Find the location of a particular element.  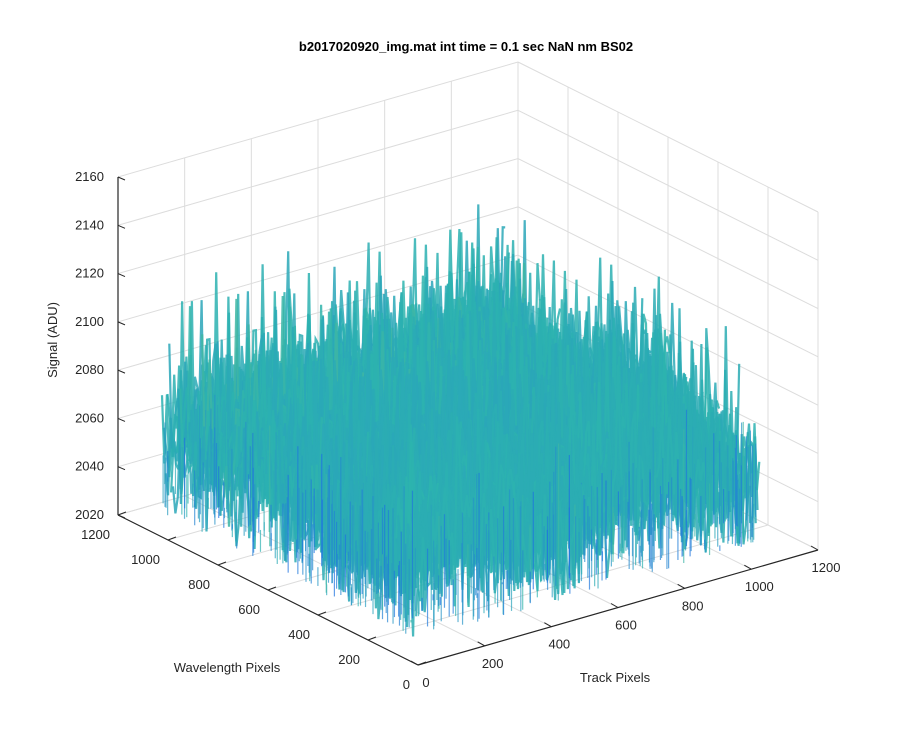

surface-row is located at coordinates (588, 485).